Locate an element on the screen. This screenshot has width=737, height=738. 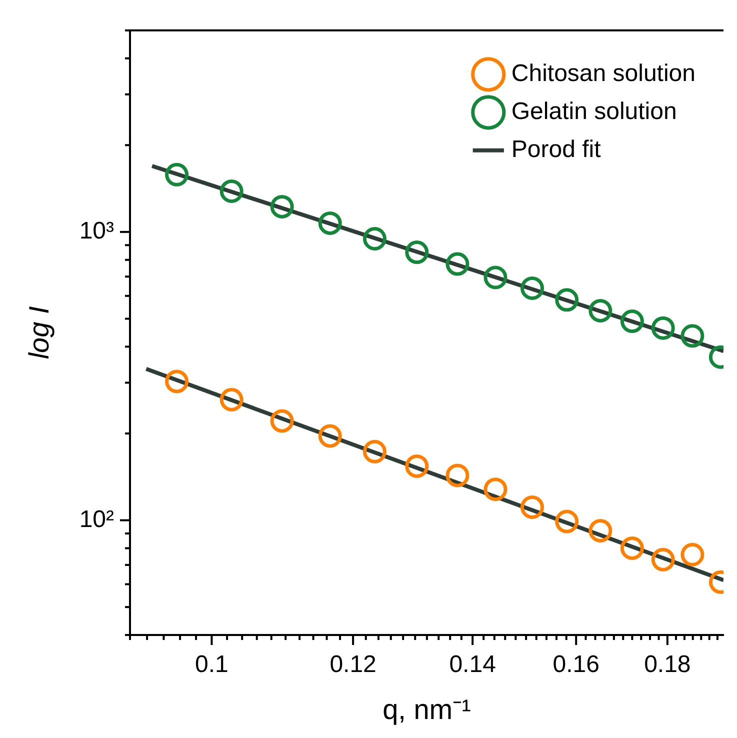
legend-label: Porod fit is located at coordinates (556, 150).